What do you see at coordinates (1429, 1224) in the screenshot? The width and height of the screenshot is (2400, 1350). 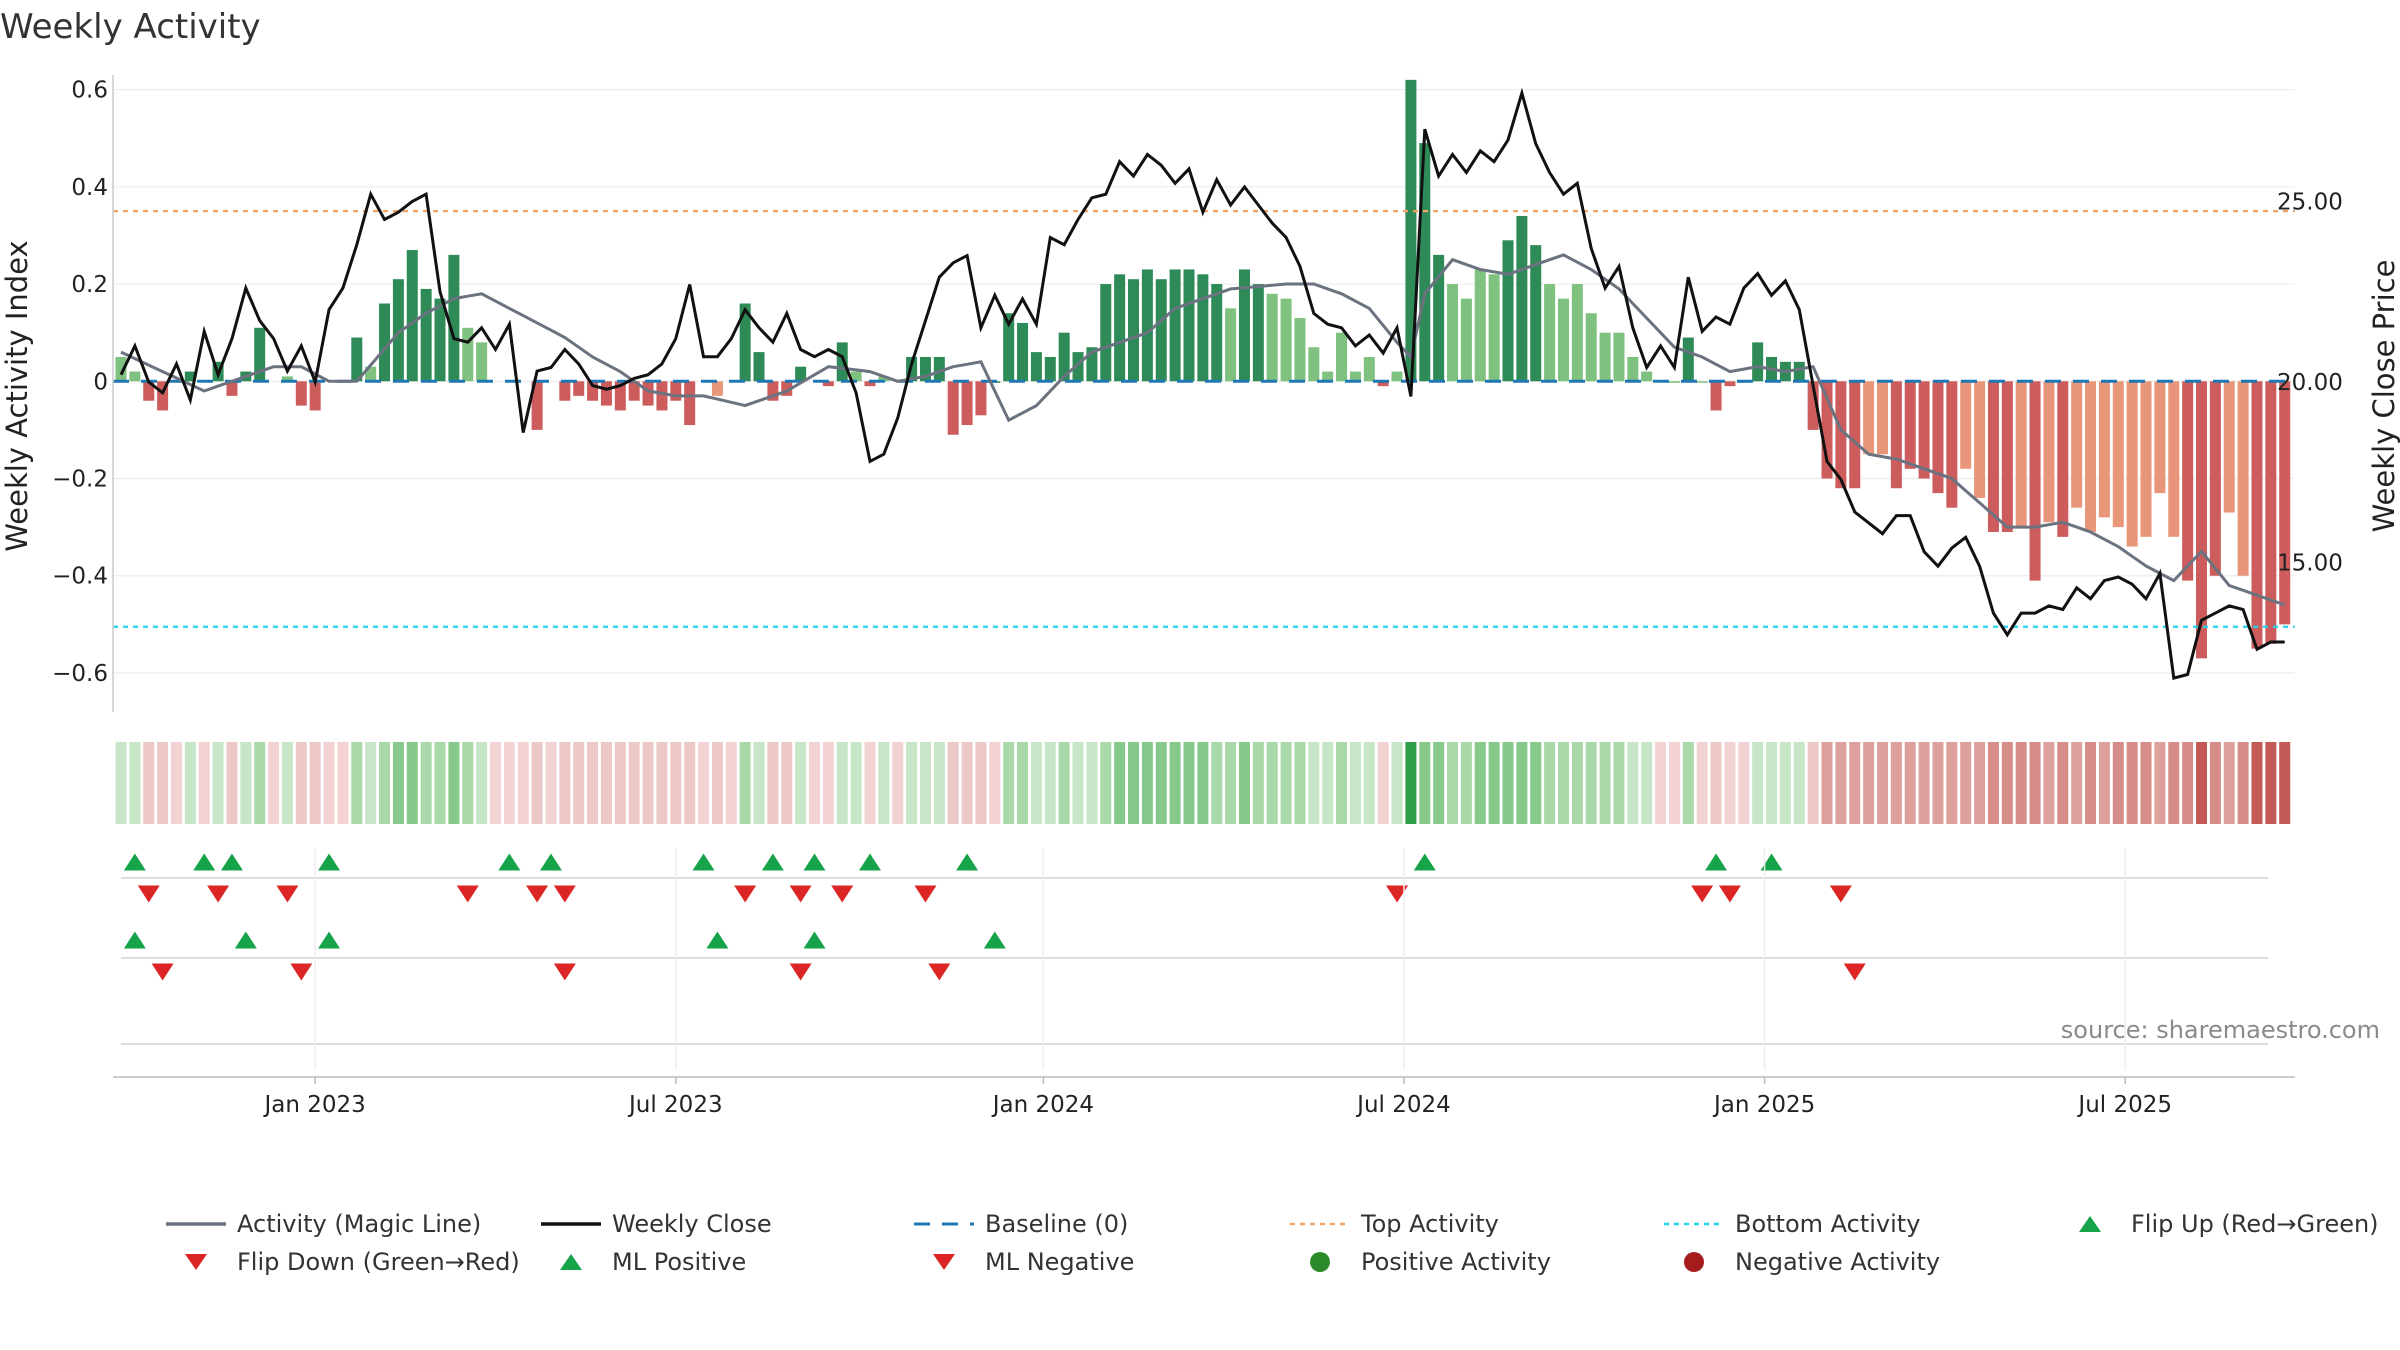 I see `legend-label: Top Activity` at bounding box center [1429, 1224].